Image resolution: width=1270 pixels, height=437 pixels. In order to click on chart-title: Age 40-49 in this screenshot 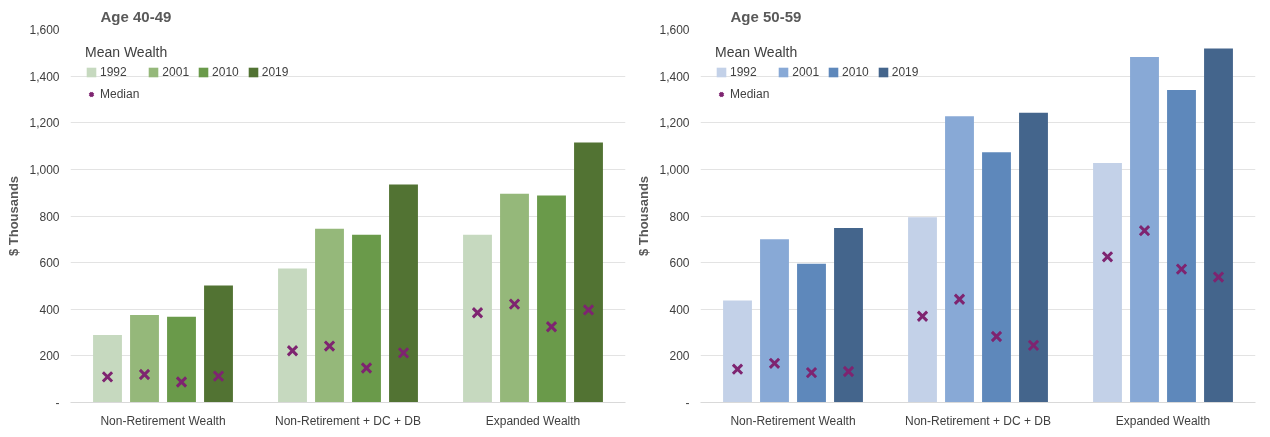, I will do `click(136, 16)`.